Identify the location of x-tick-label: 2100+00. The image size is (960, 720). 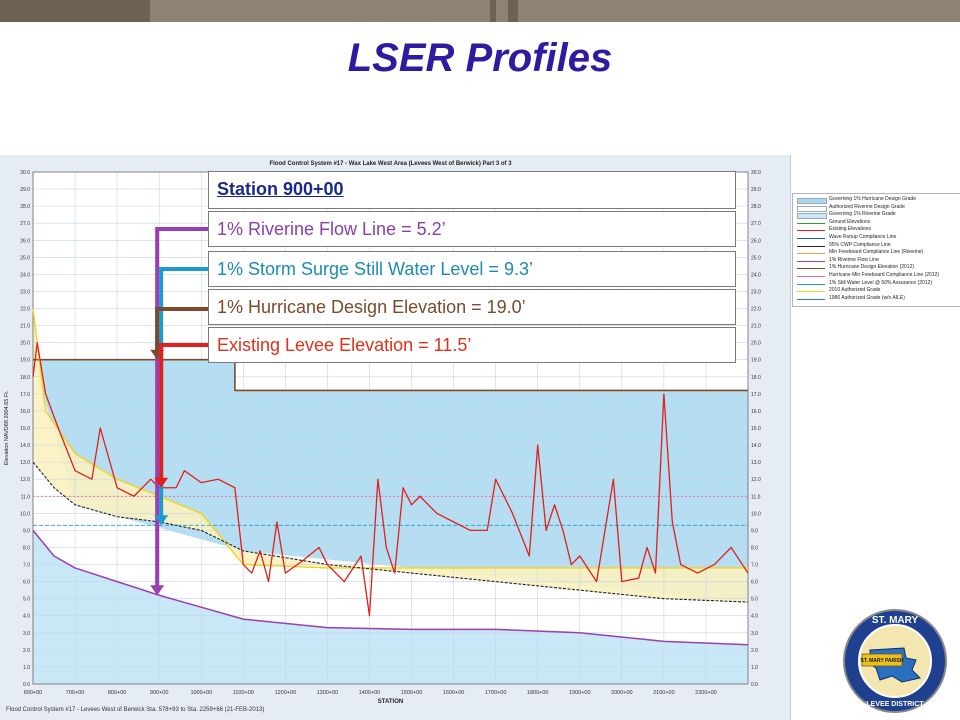
(664, 693).